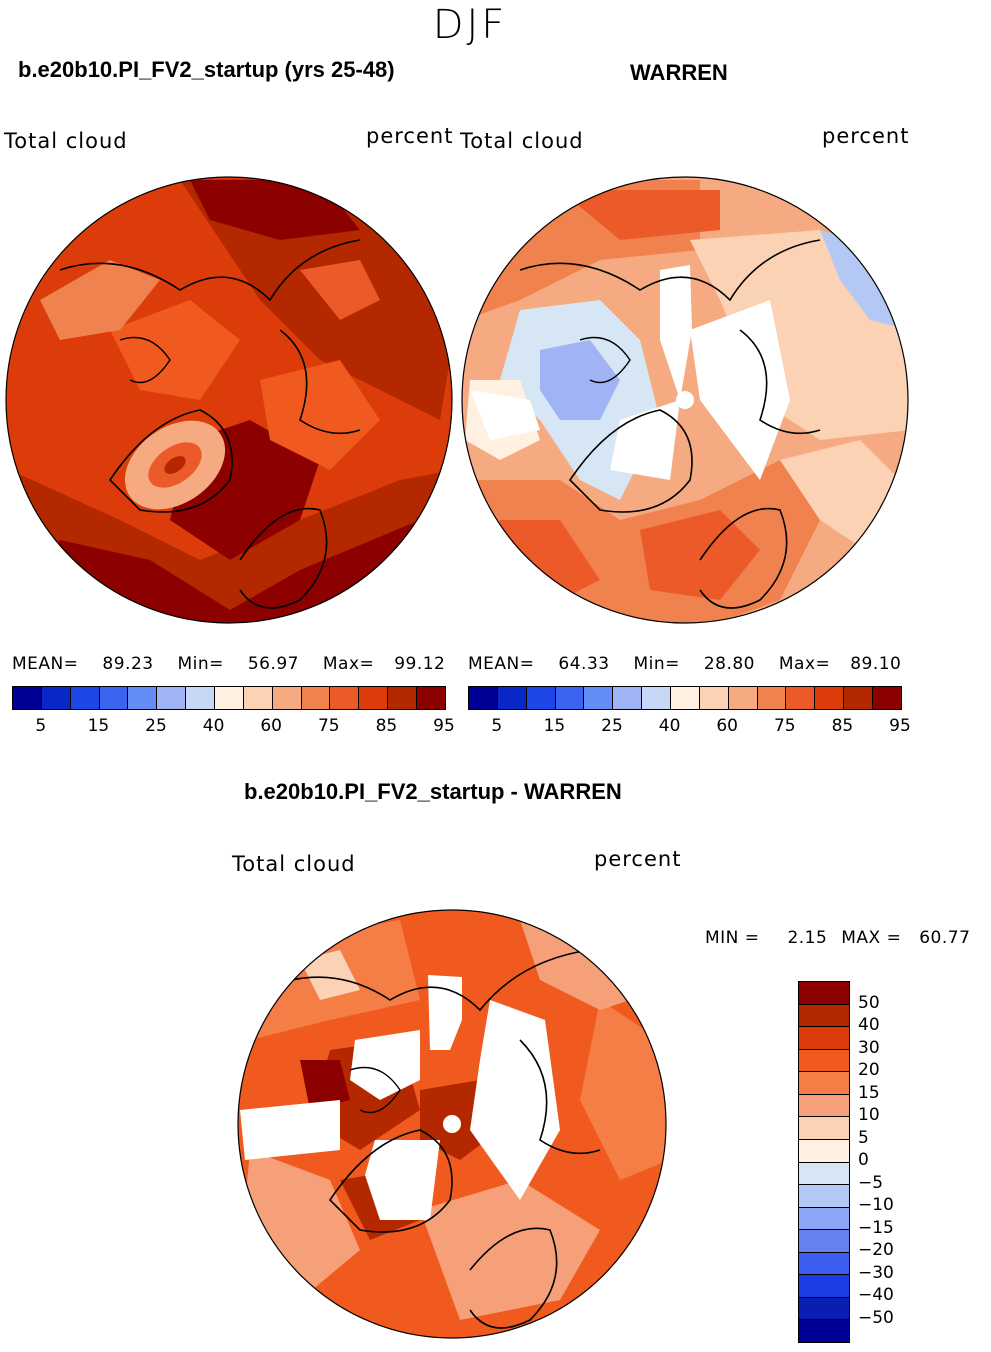  I want to click on season-title: DJF, so click(470, 25).